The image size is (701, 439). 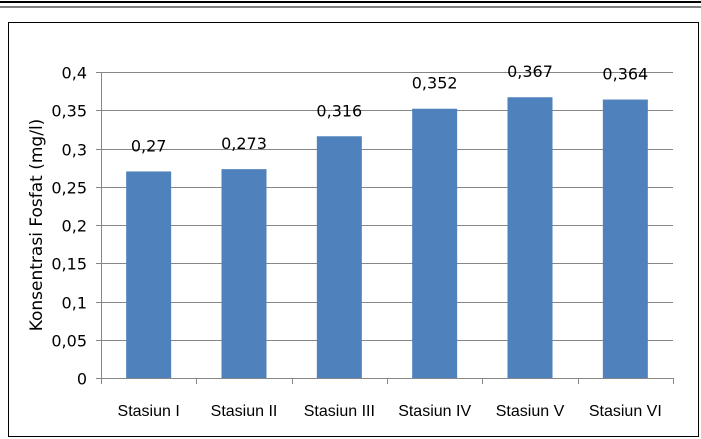 I want to click on x-tick-label: Stasiun I, so click(x=149, y=411).